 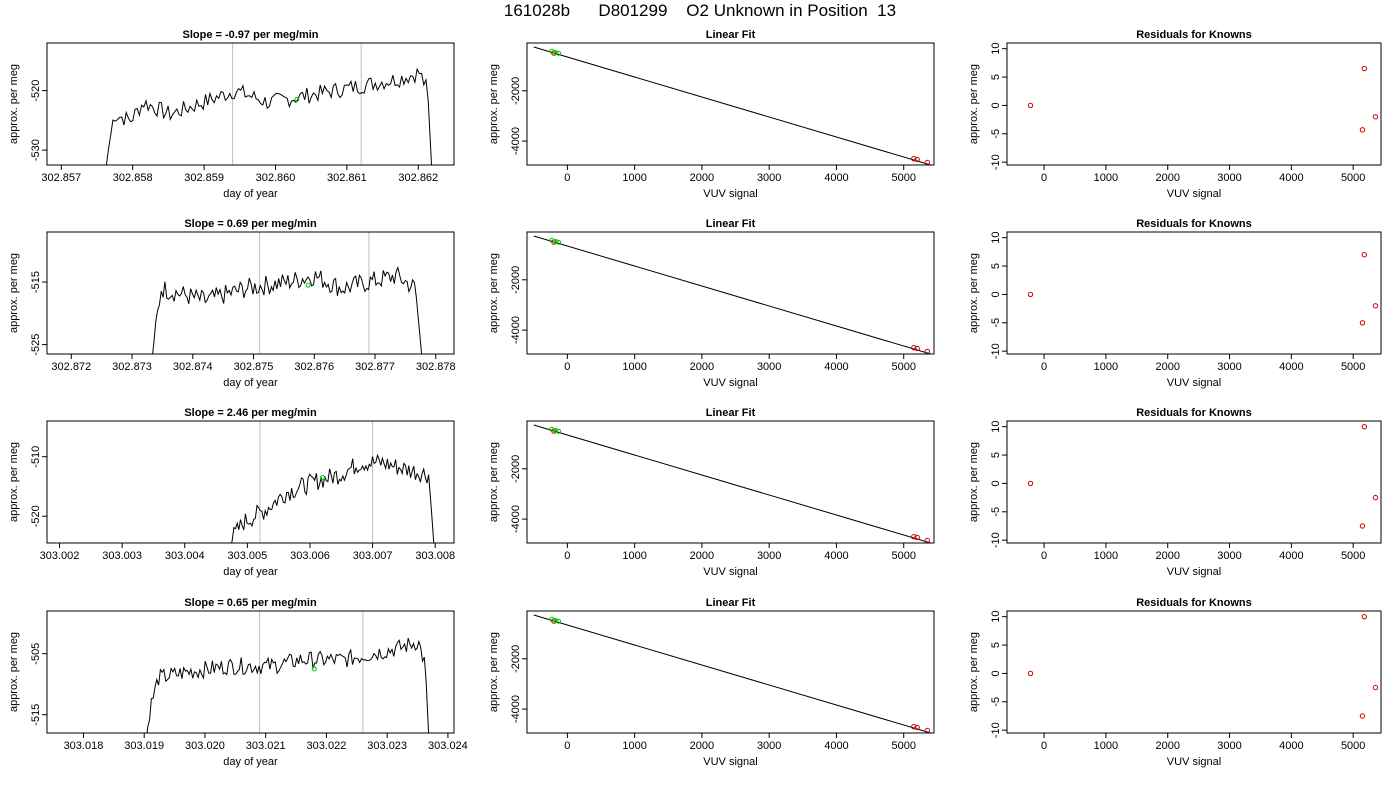 What do you see at coordinates (314, 367) in the screenshot?
I see `x-tick-label: 302.876` at bounding box center [314, 367].